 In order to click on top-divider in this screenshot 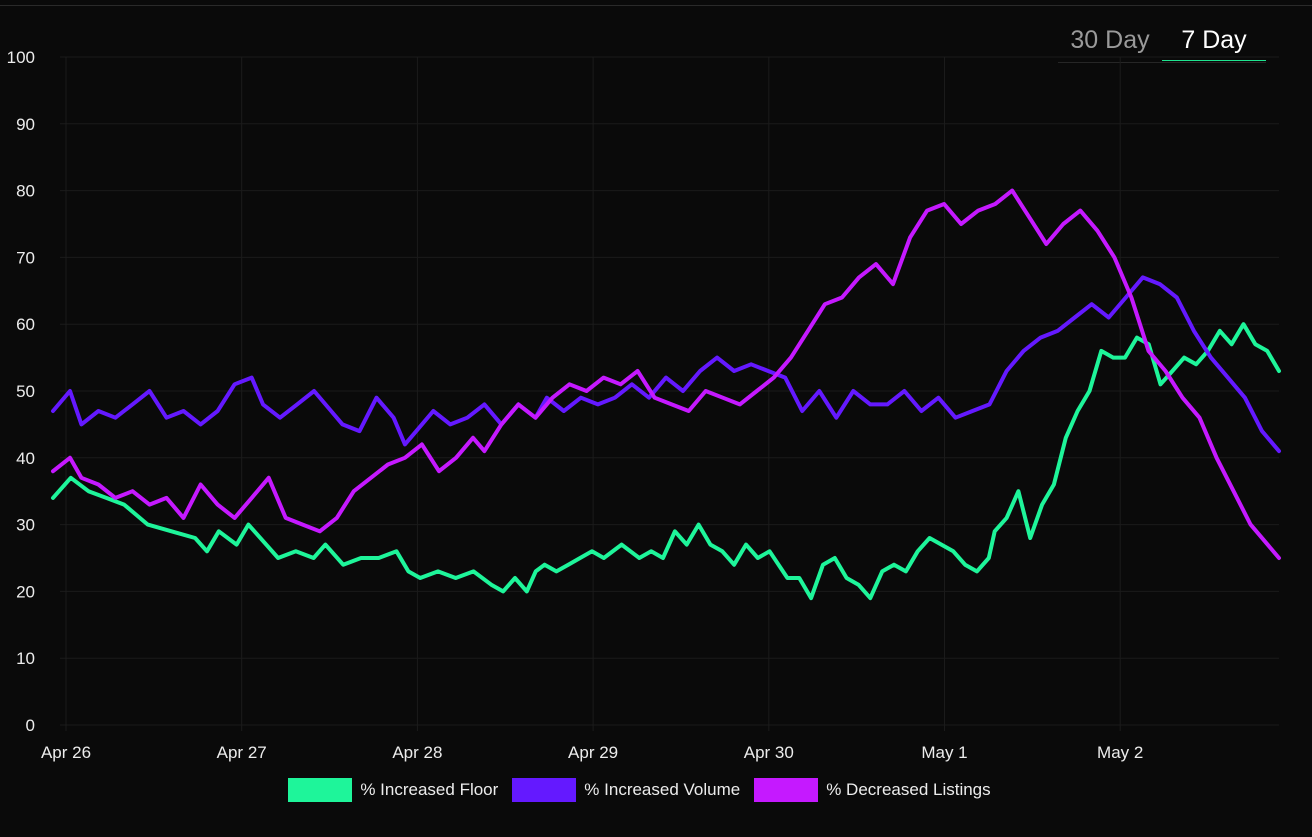, I will do `click(656, 5)`.